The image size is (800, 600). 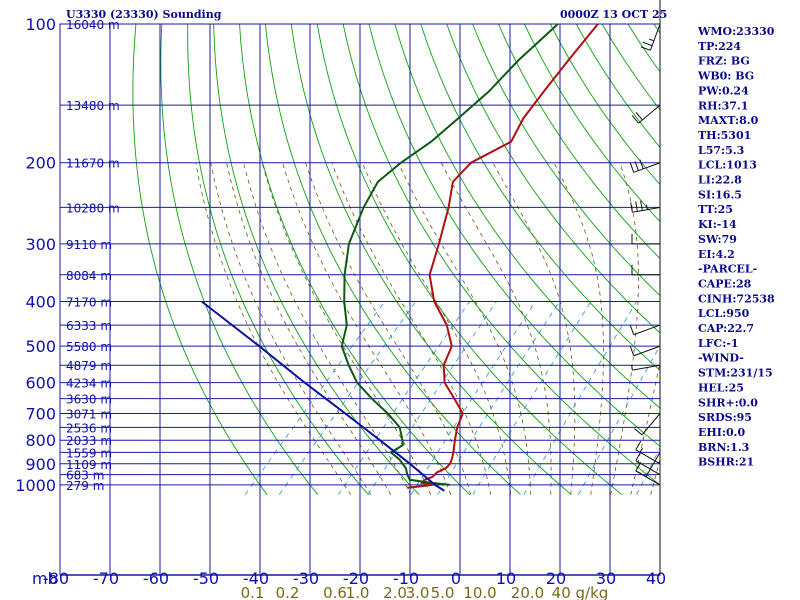 I want to click on index-entry: PW:0.24, so click(x=723, y=90).